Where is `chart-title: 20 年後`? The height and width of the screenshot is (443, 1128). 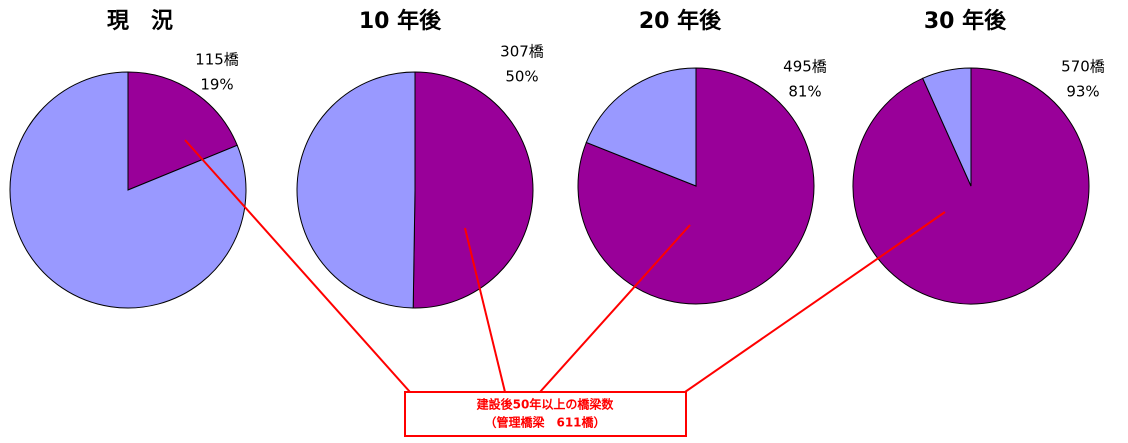
chart-title: 20 年後 is located at coordinates (680, 21).